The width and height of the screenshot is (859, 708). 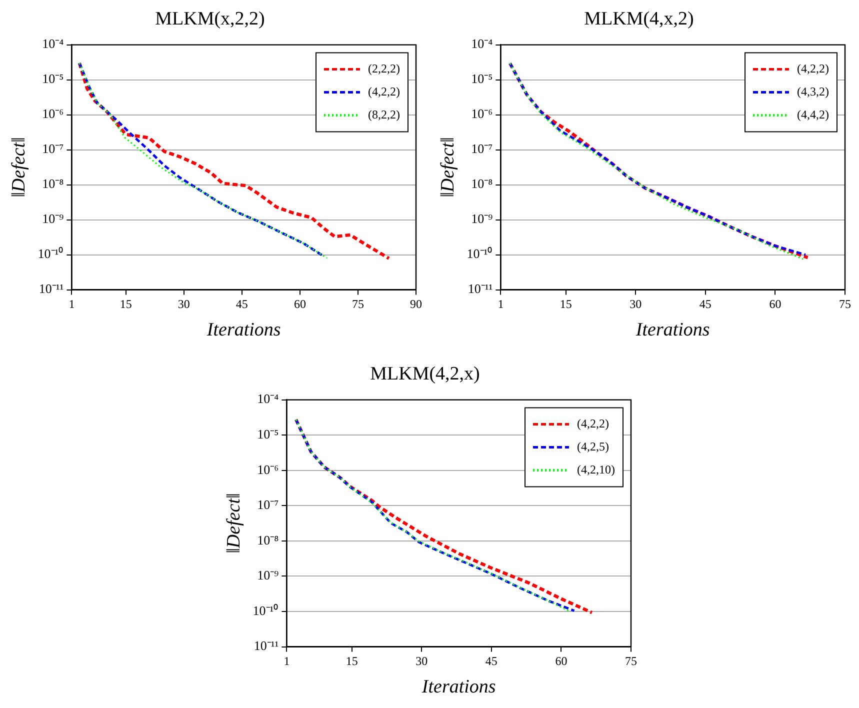 I want to click on chart-title: MLKM(x,2,2), so click(x=210, y=19).